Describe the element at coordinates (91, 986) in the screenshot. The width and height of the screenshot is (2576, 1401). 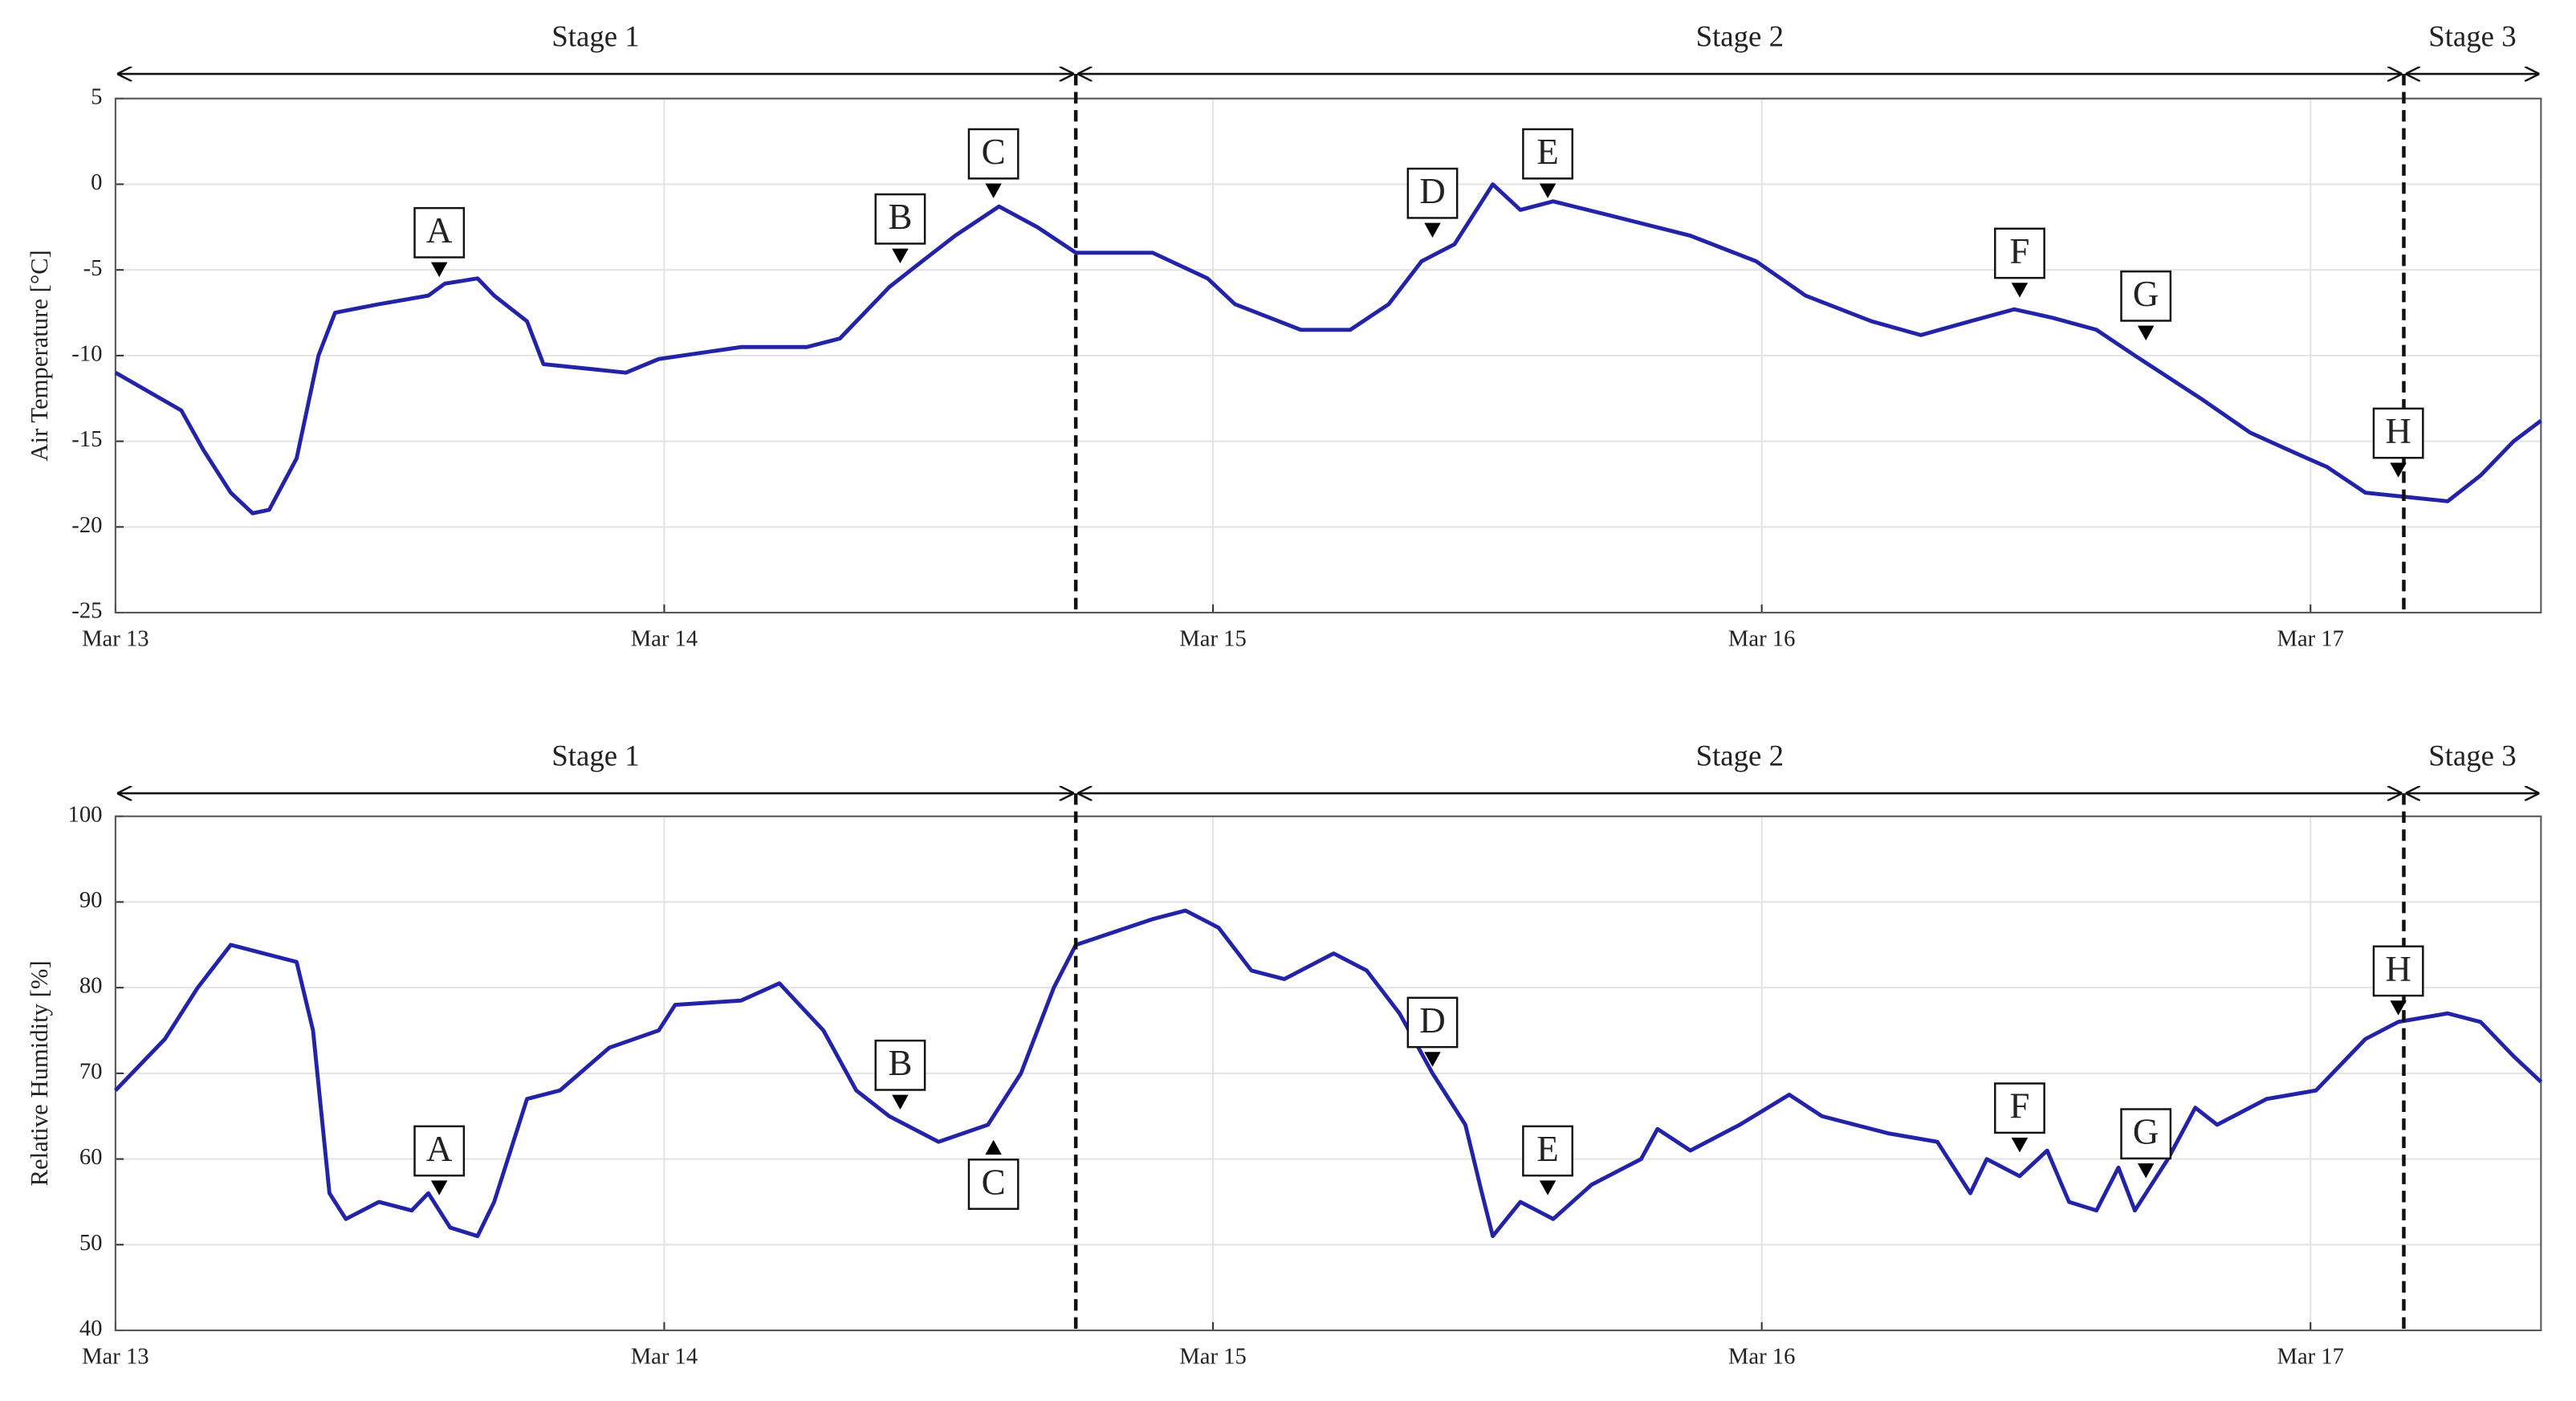
I see `y-tick-label: 80` at that location.